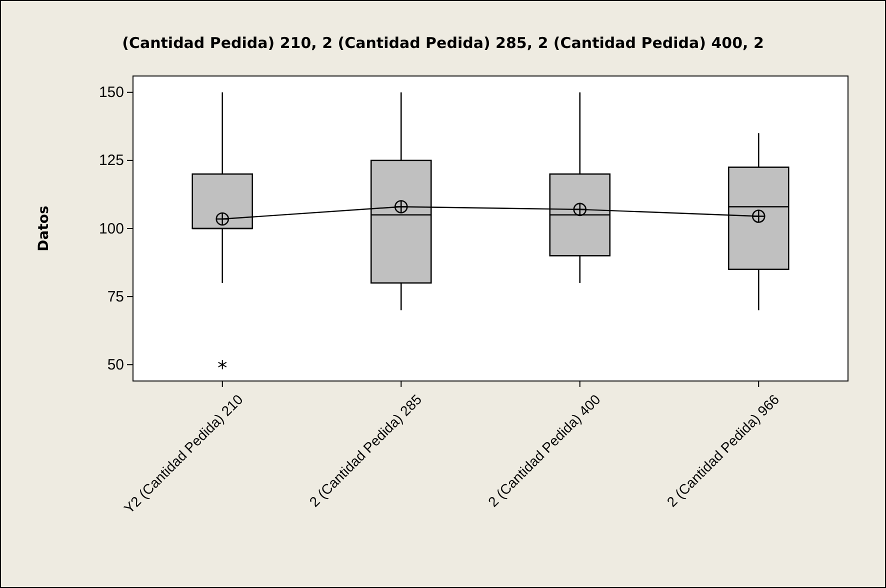  I want to click on y-tick-label: 50, so click(115, 365).